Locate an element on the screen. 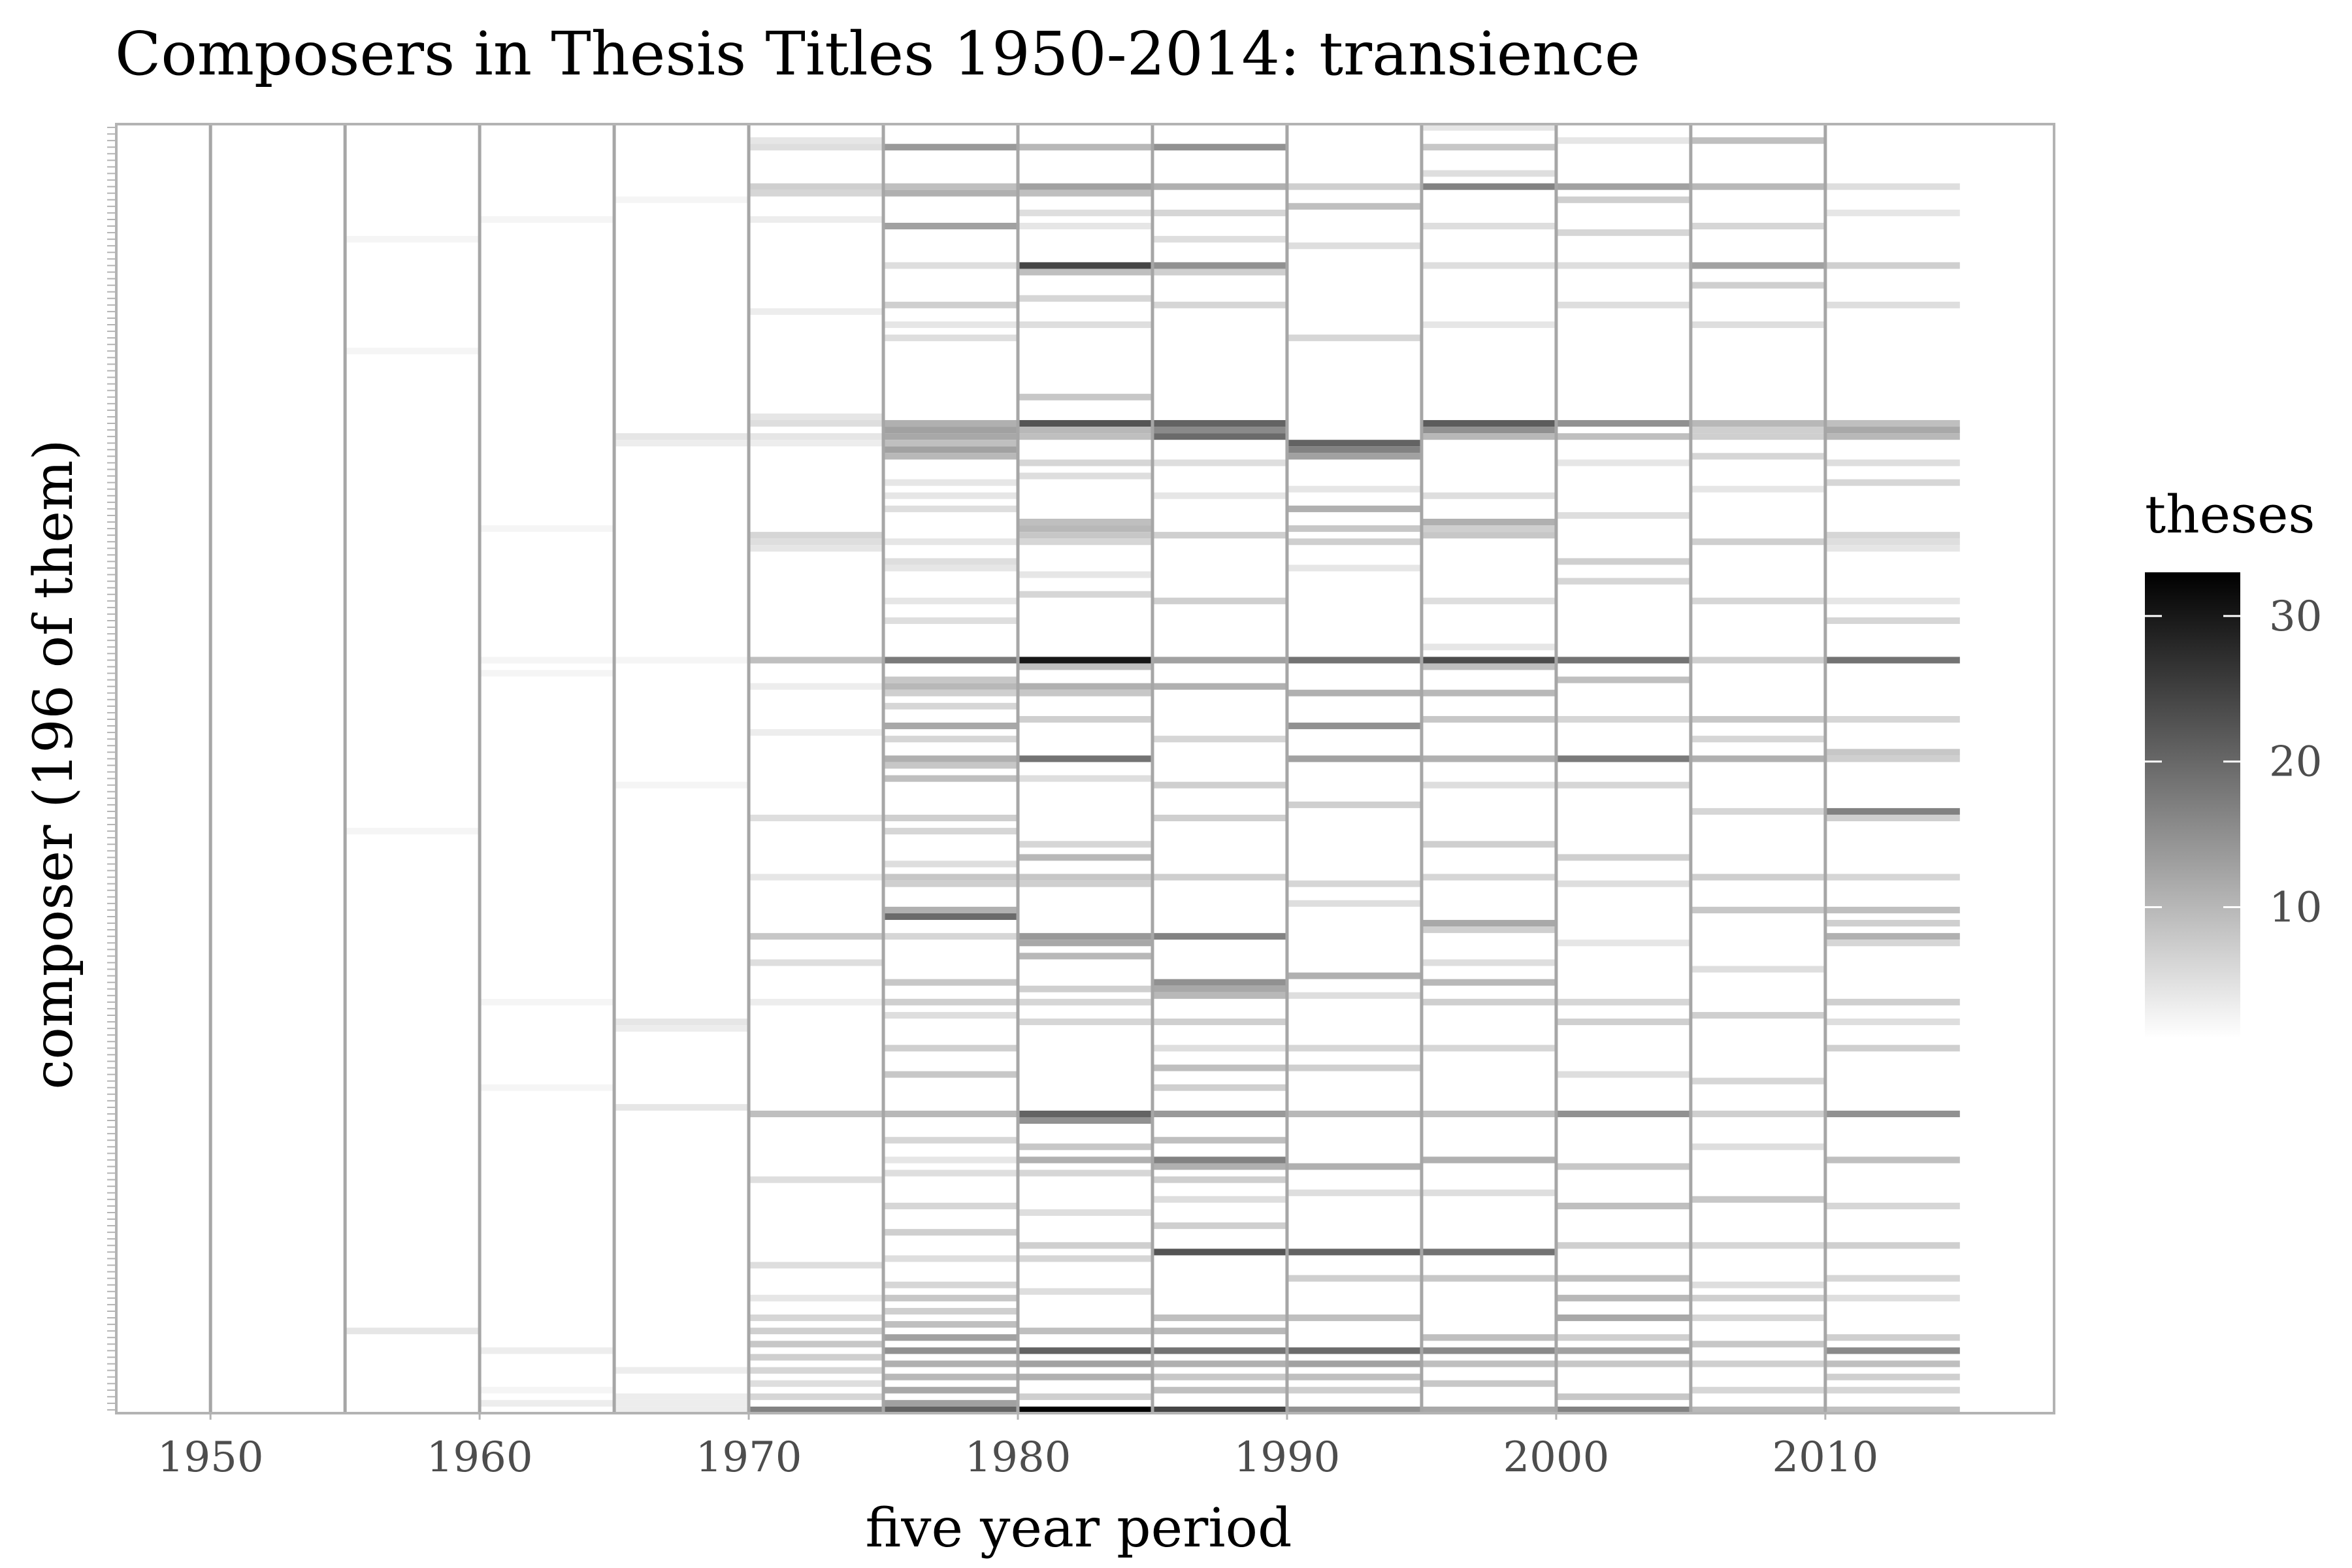 Image resolution: width=2352 pixels, height=1568 pixels. y-axis-ticks is located at coordinates (111, 769).